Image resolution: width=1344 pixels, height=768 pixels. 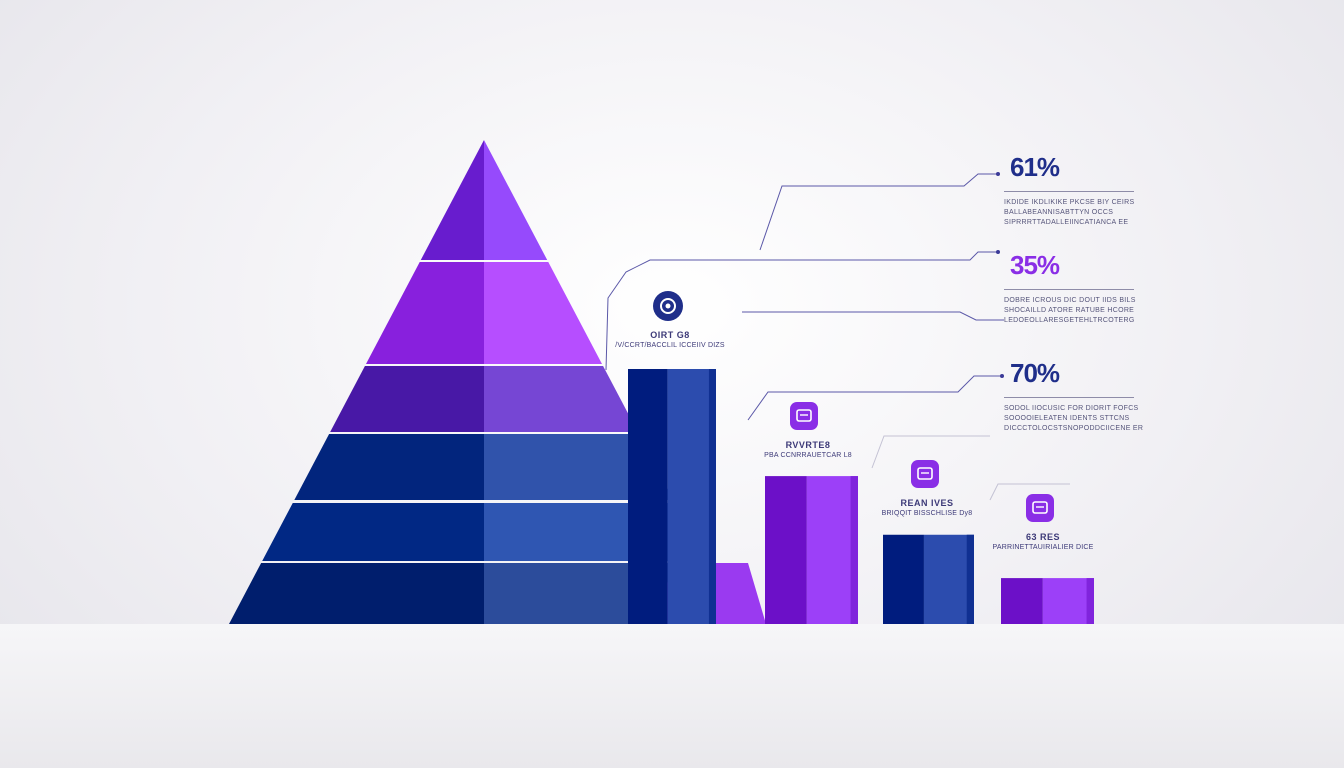 What do you see at coordinates (670, 345) in the screenshot?
I see `bar-caption-subtitle: /V/CCRT/BACCLIL ICCEIIV DIZS` at bounding box center [670, 345].